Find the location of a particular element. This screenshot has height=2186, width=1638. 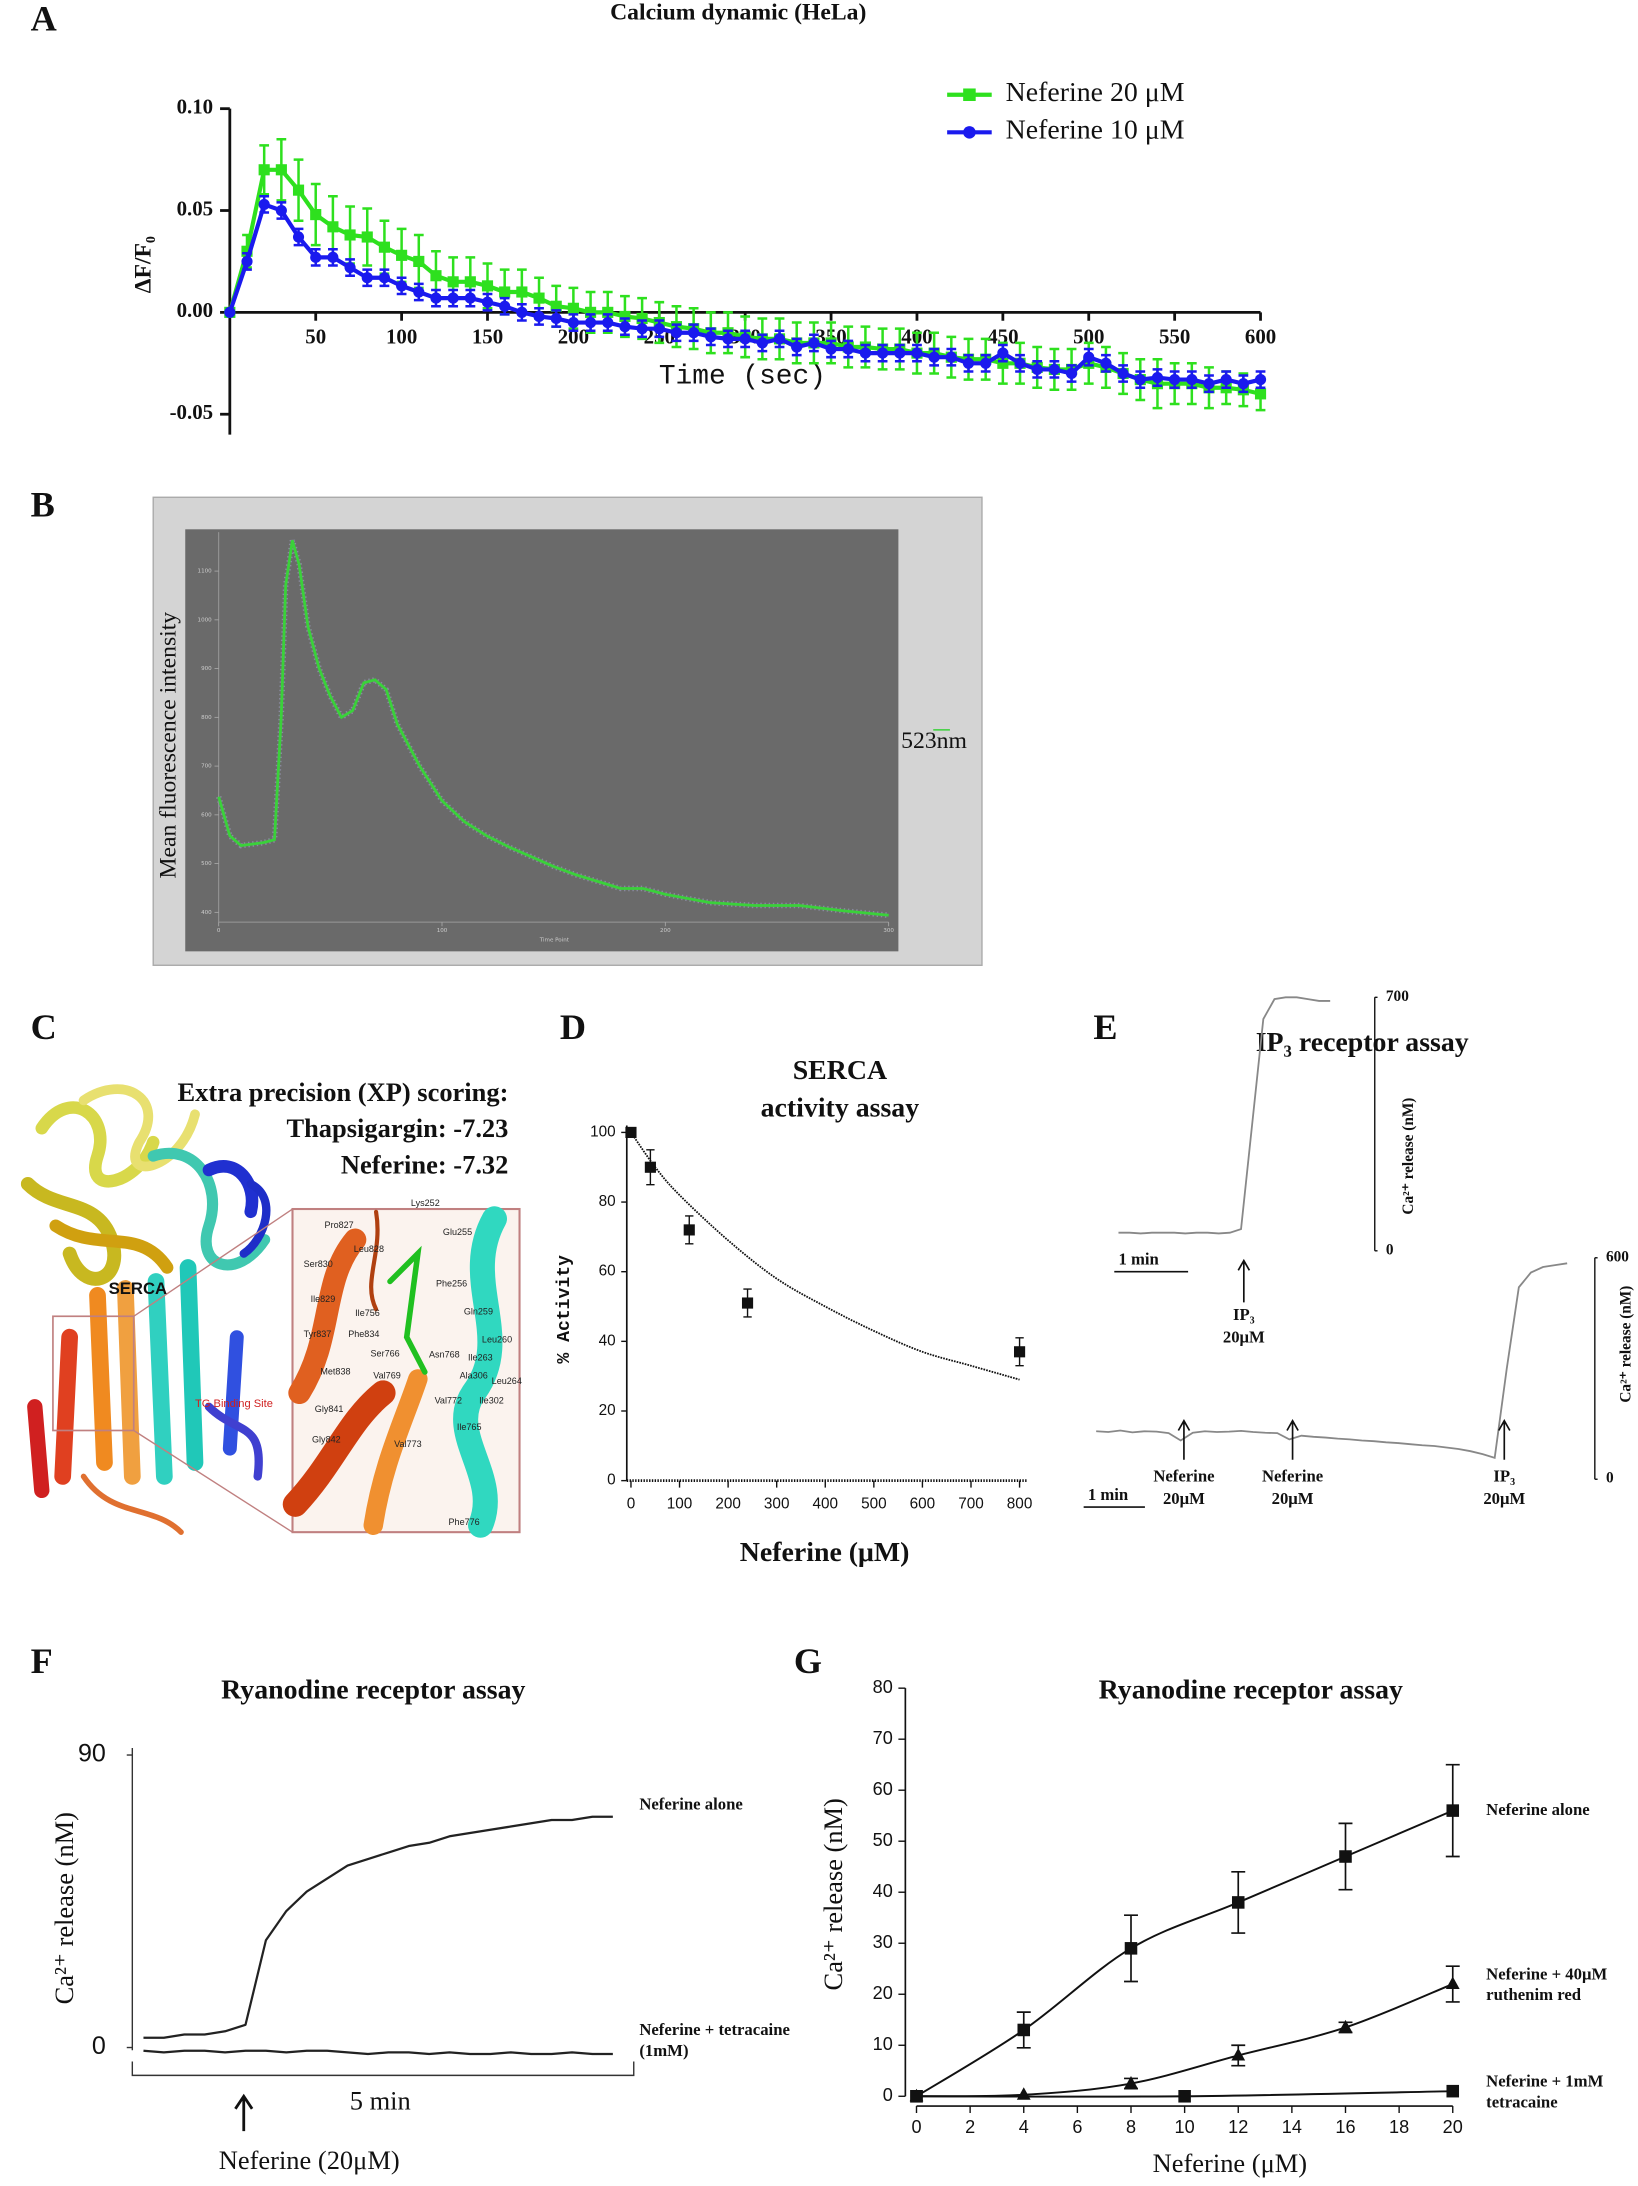

x-tick-label: 600 is located at coordinates (1260, 337).